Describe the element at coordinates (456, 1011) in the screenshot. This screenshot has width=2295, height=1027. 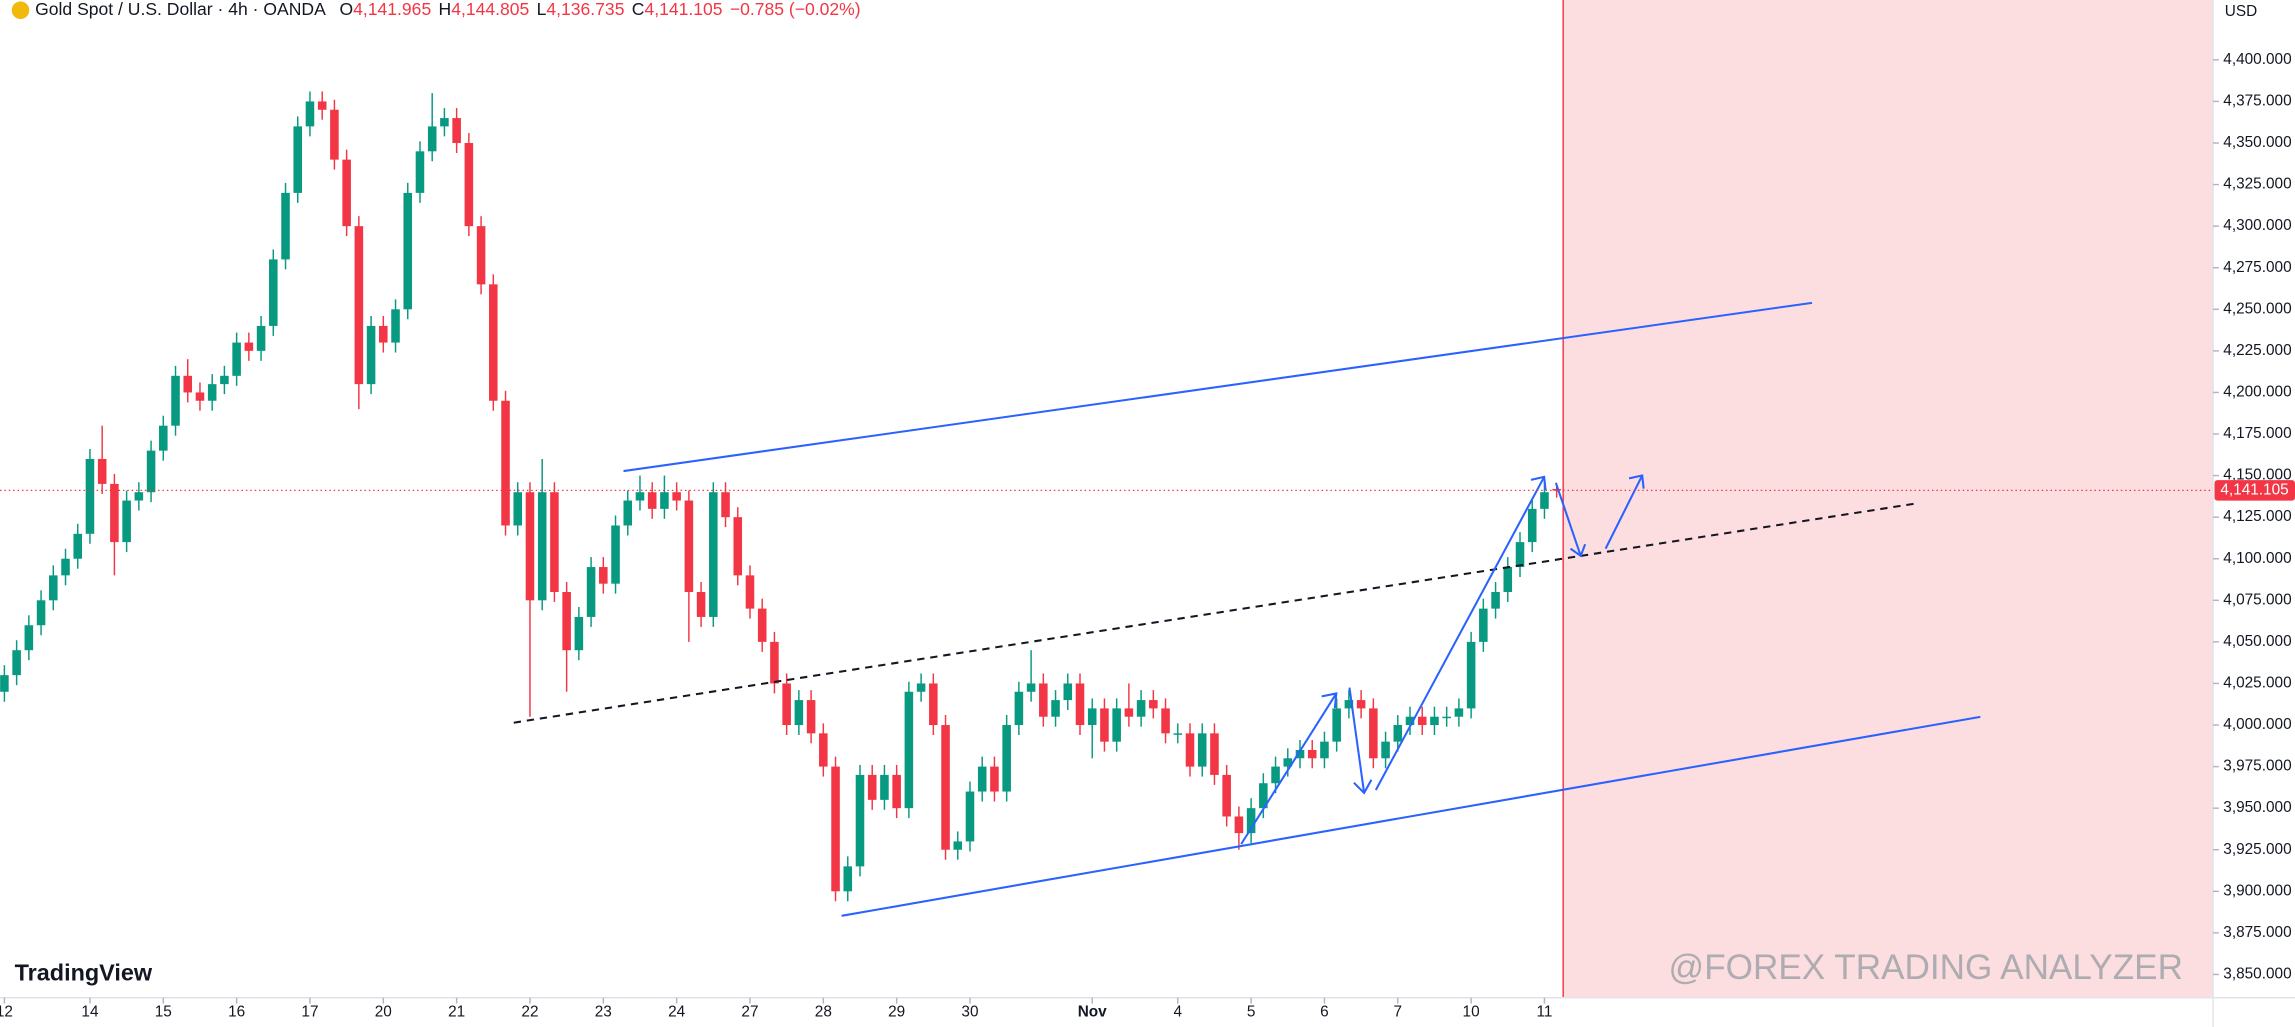
I see `x-tick-label: 21` at that location.